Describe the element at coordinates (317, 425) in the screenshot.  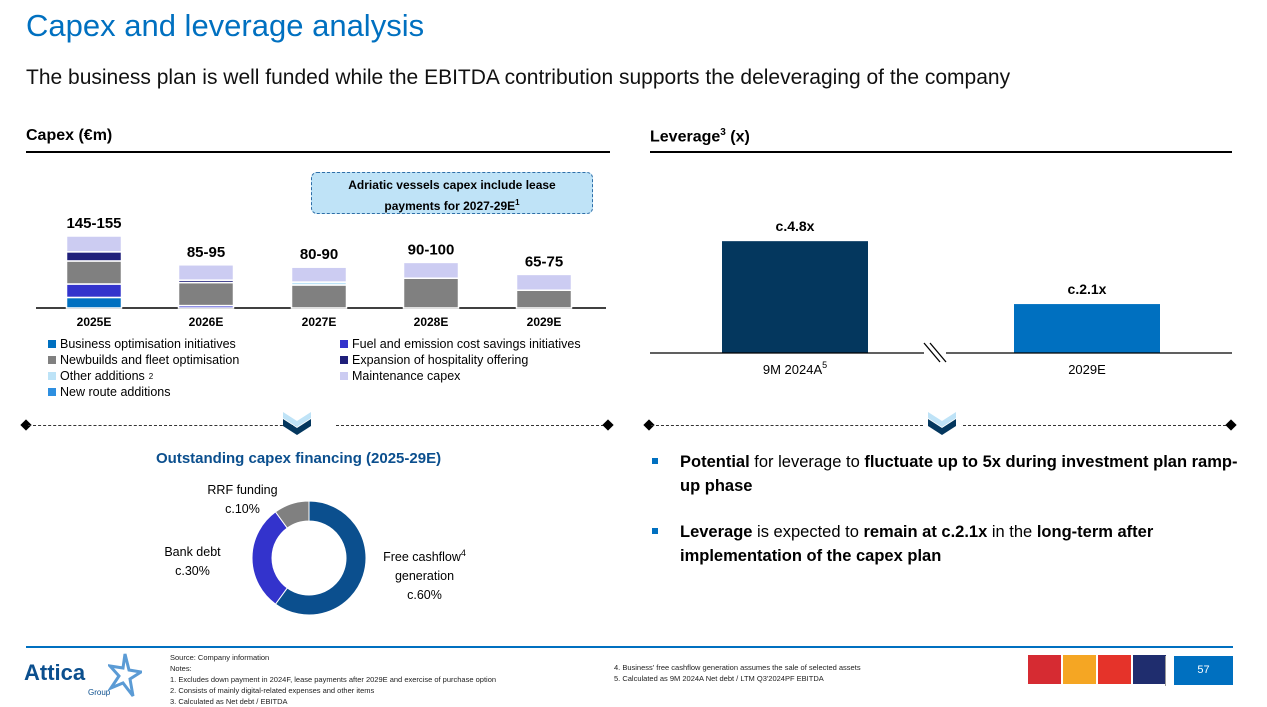
I see `divider-left` at that location.